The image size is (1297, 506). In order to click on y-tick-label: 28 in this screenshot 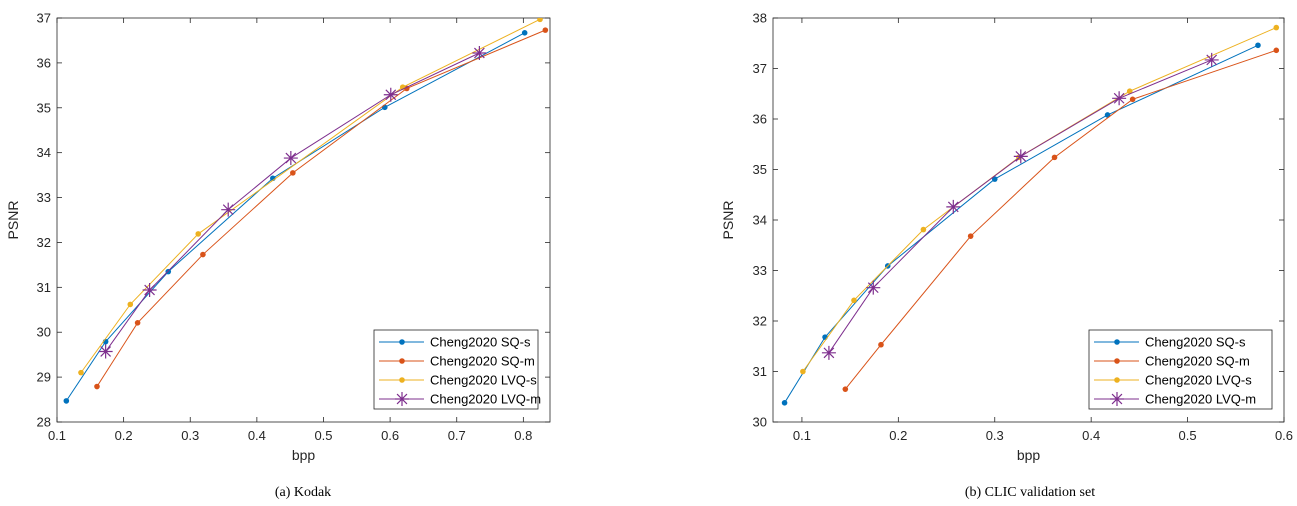, I will do `click(44, 422)`.